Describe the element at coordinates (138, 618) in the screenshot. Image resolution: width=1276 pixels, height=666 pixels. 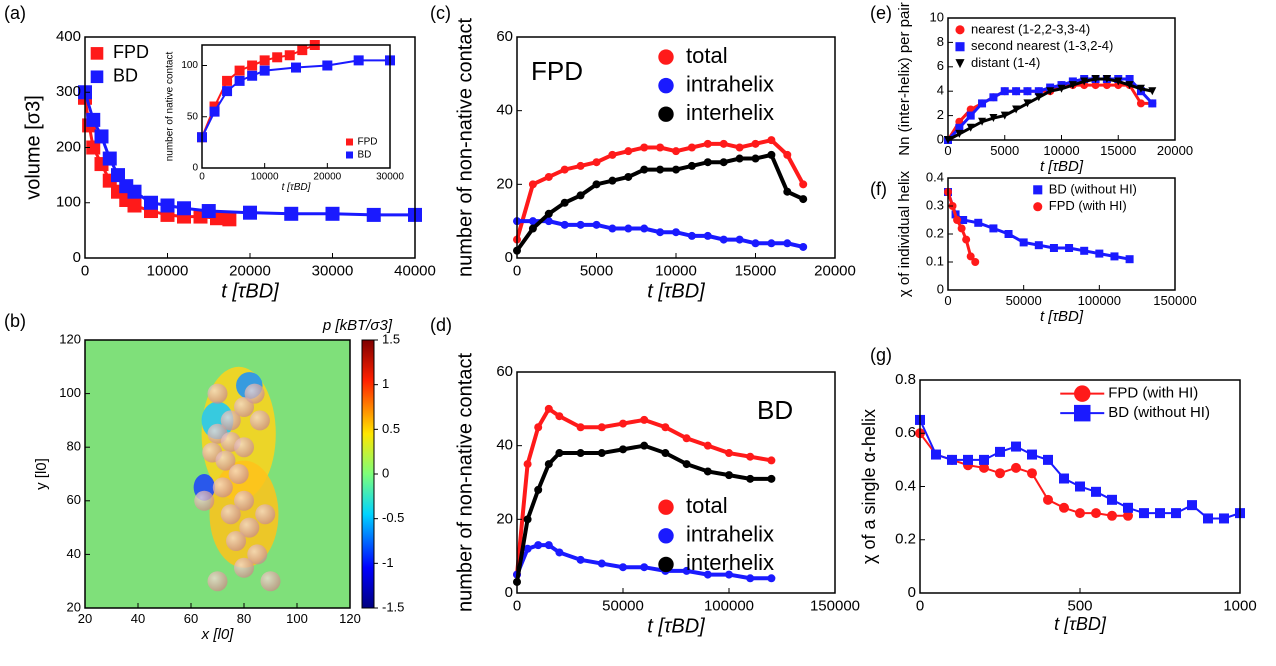
I see `x-tick-label: 40` at that location.